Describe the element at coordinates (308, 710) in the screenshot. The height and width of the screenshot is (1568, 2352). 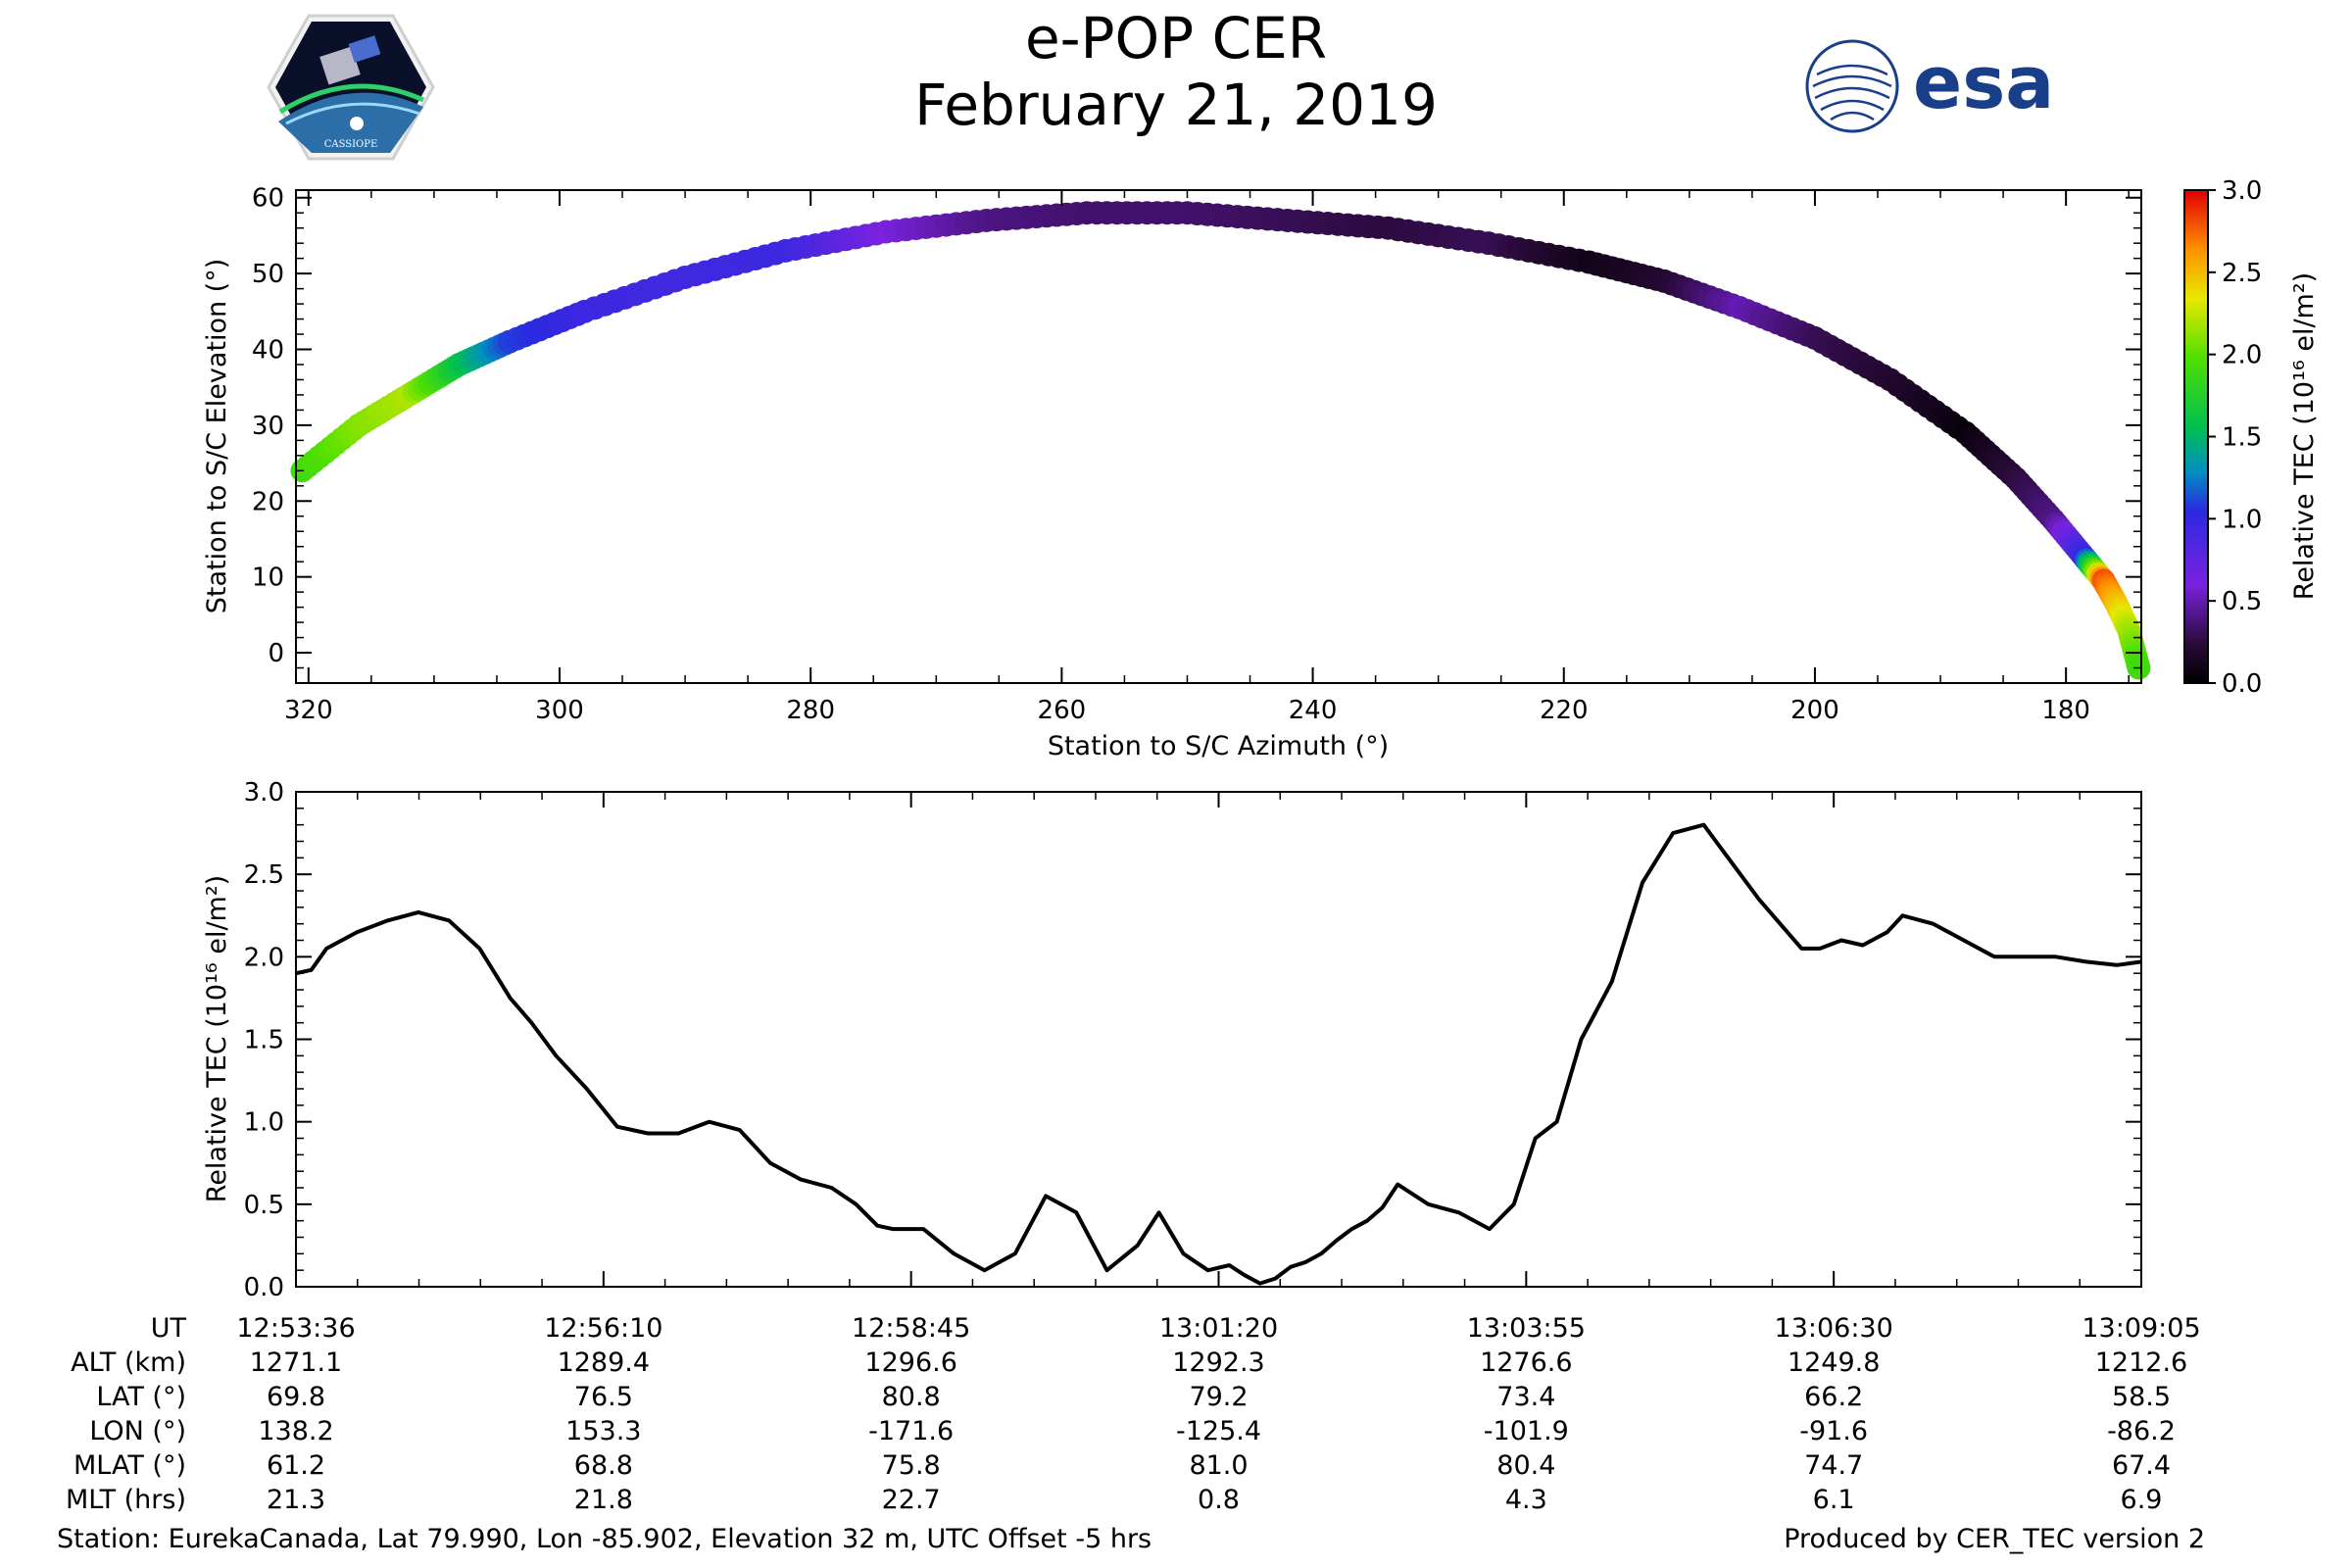
I see `x-tick-label: 320` at that location.